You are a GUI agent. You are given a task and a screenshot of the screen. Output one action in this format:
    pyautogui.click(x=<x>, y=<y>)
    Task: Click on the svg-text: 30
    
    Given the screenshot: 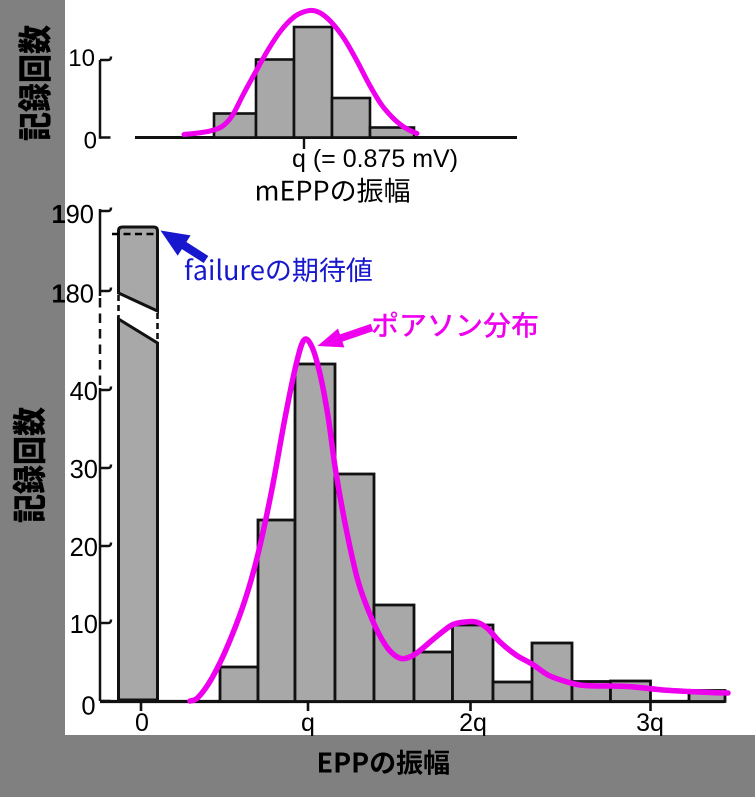 What is the action you would take?
    pyautogui.click(x=84, y=470)
    